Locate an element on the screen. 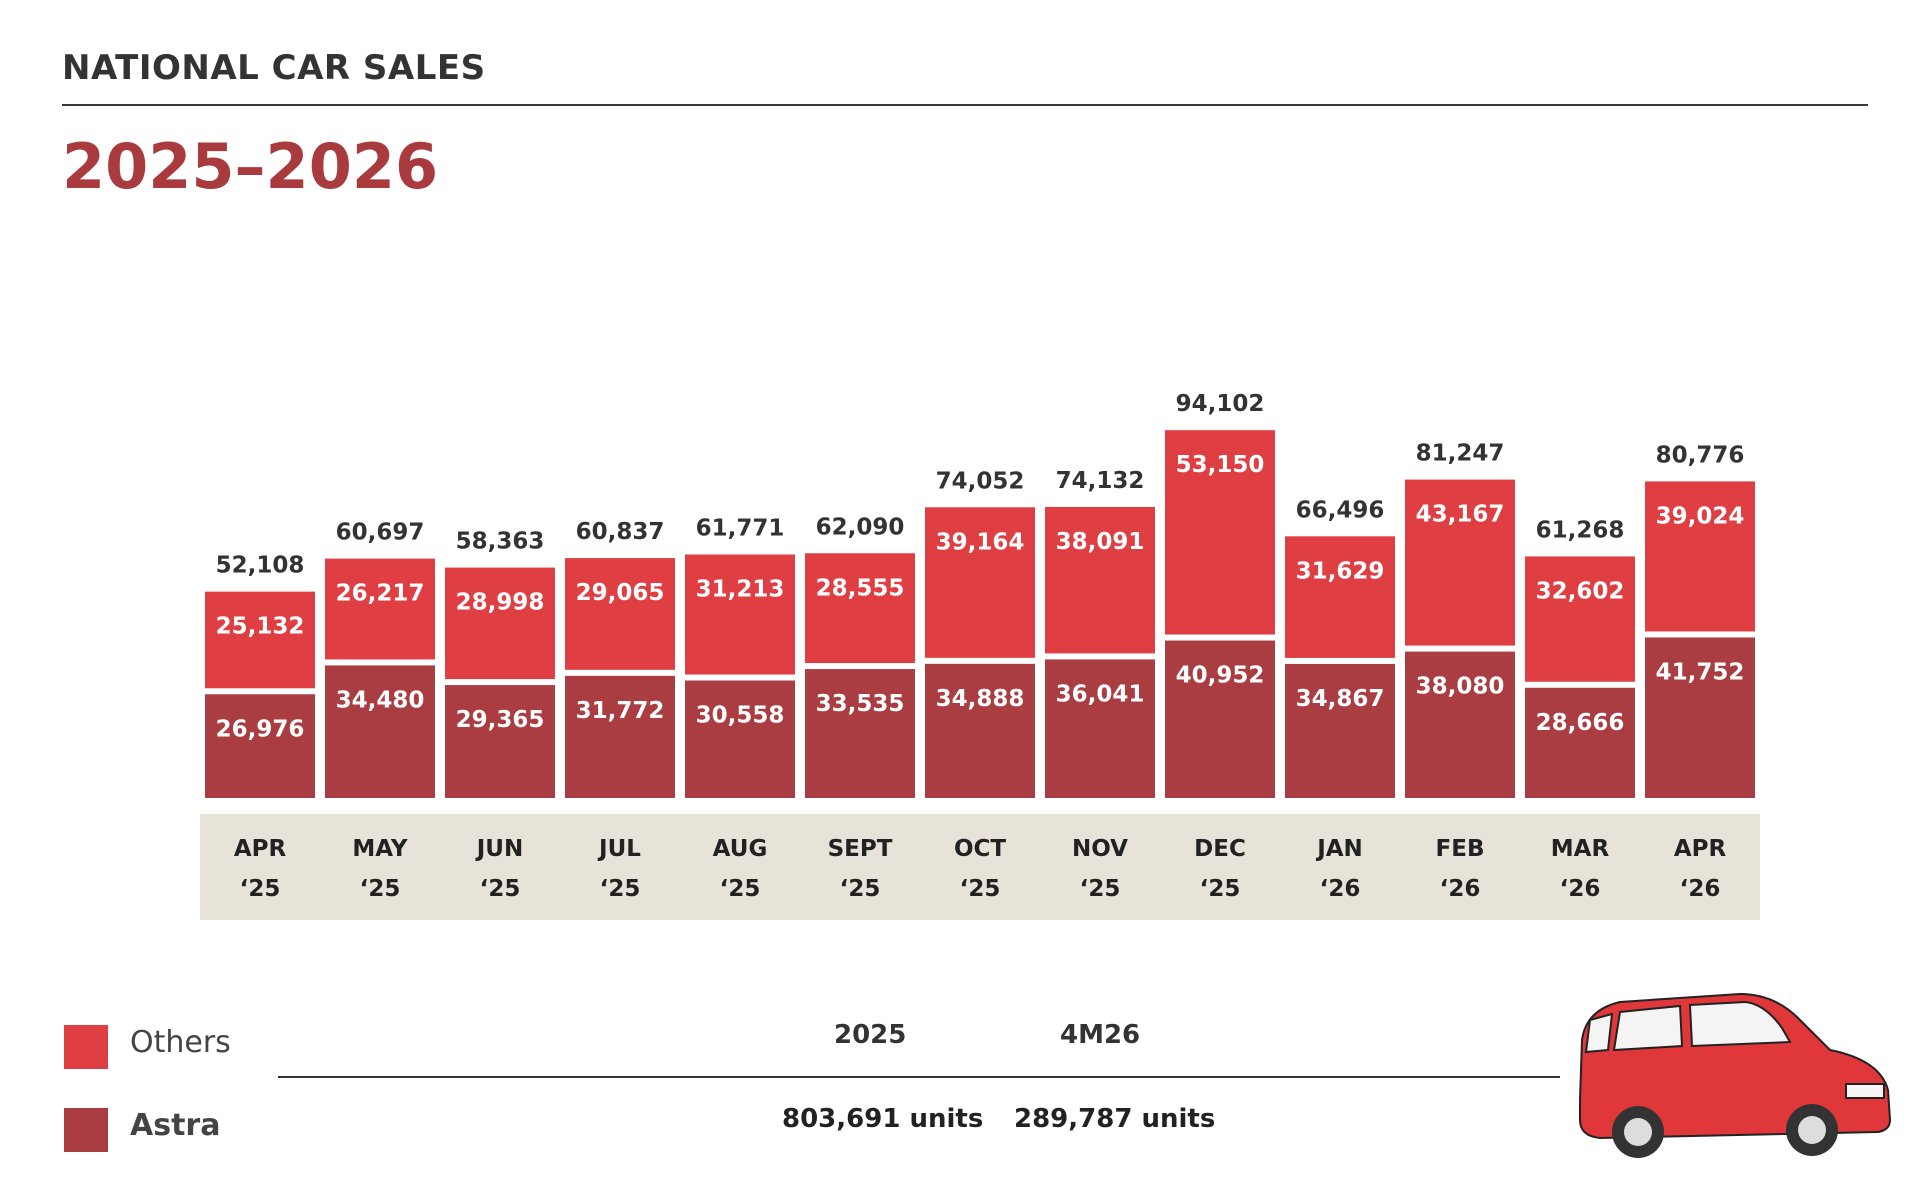  period-title: 2025–2026 is located at coordinates (250, 166).